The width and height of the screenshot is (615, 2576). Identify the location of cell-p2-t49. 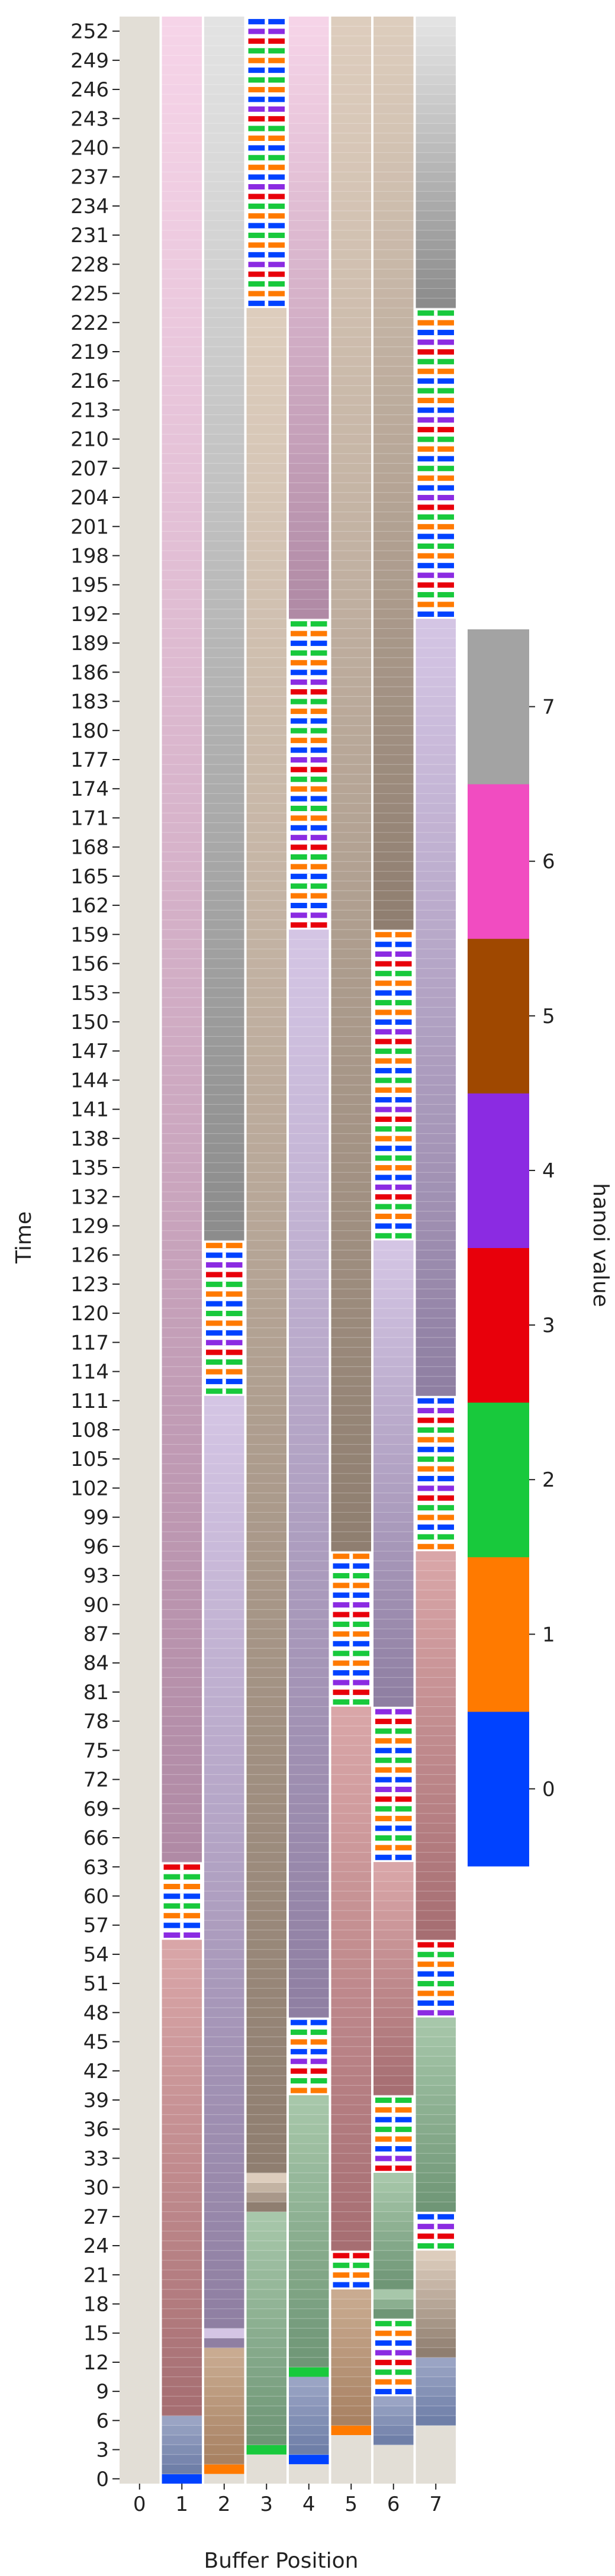
(224, 2003).